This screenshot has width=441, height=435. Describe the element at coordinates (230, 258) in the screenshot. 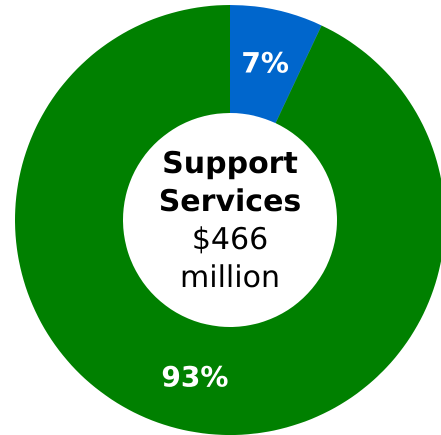

I see `text: $466 million` at that location.